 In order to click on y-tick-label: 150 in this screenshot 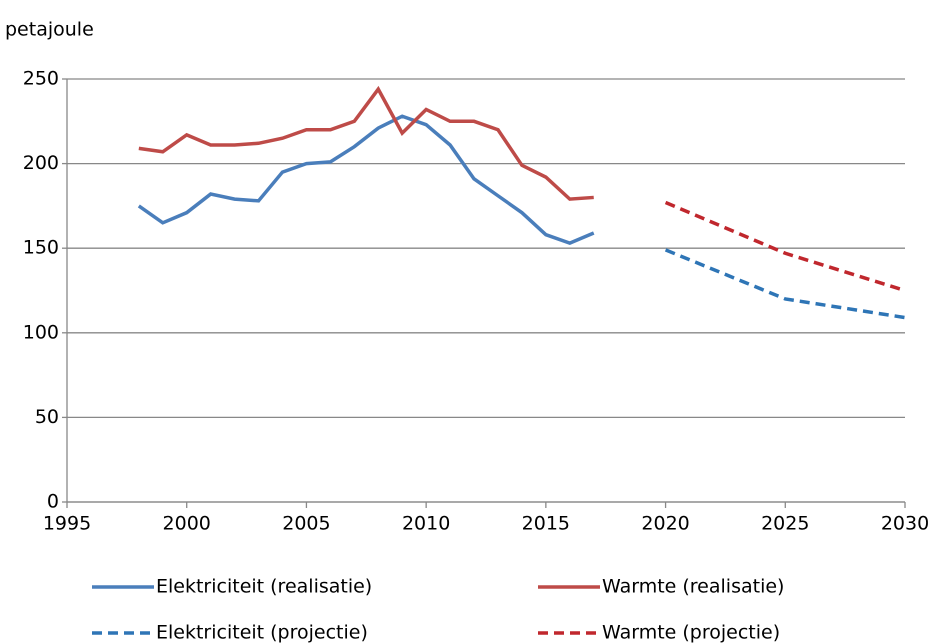, I will do `click(41, 248)`.